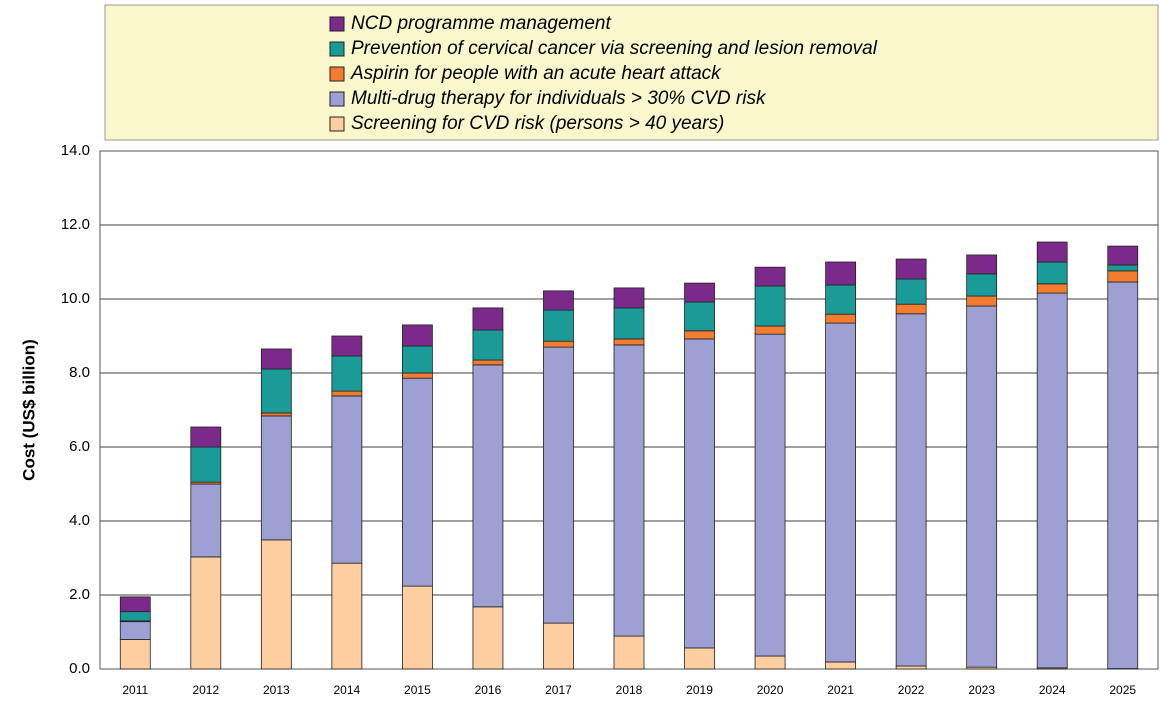  Describe the element at coordinates (1052, 690) in the screenshot. I see `x-tick-label: 2024` at that location.